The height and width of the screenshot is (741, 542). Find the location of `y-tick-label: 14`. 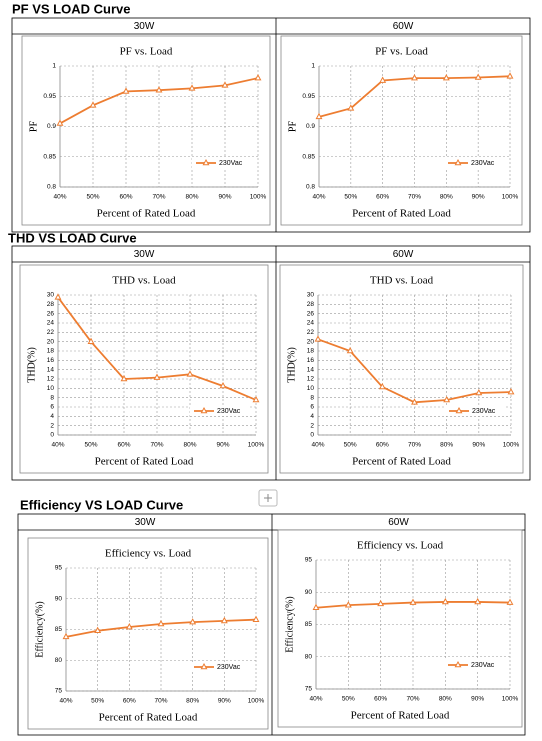

y-tick-label: 14 is located at coordinates (311, 369).